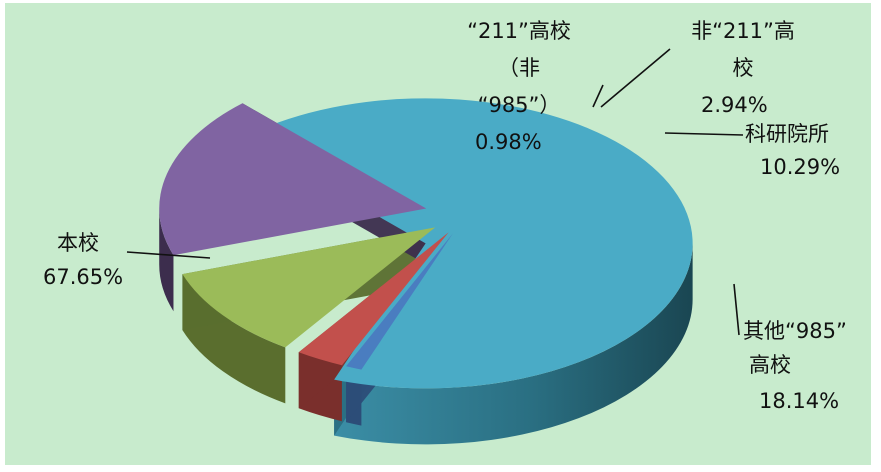 Image resolution: width=881 pixels, height=472 pixels. What do you see at coordinates (743, 68) in the screenshot?
I see `label-non211-line2: 校` at bounding box center [743, 68].